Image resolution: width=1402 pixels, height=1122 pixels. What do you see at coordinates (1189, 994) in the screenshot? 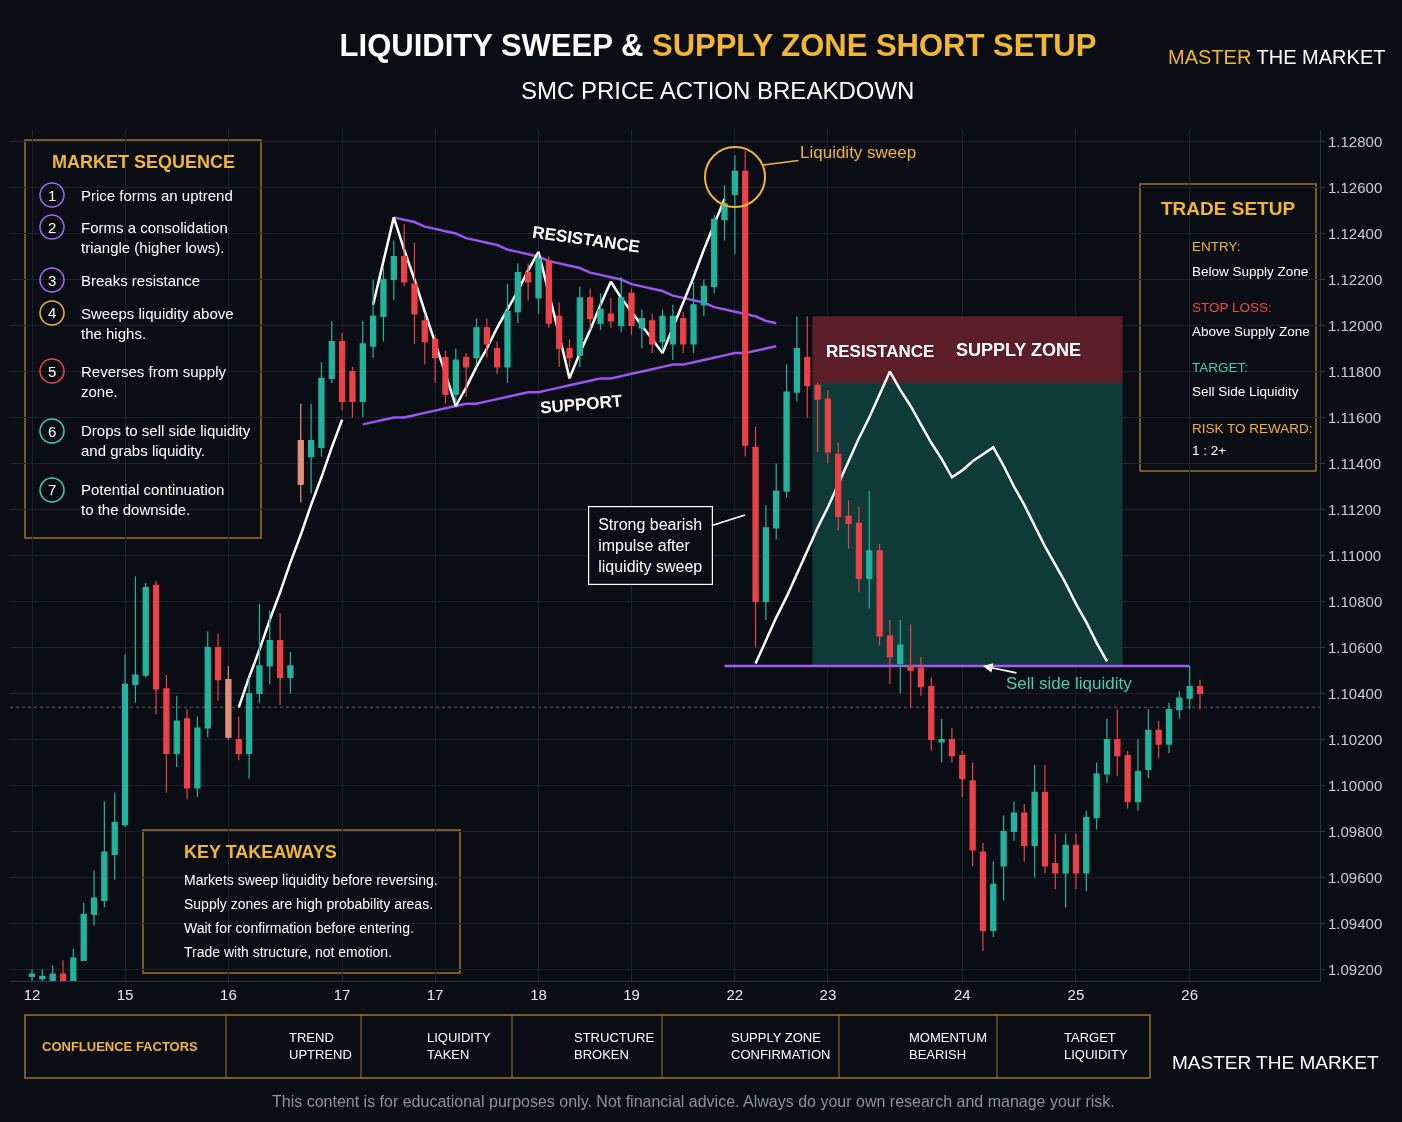
I see `x-tick-label: 26` at bounding box center [1189, 994].